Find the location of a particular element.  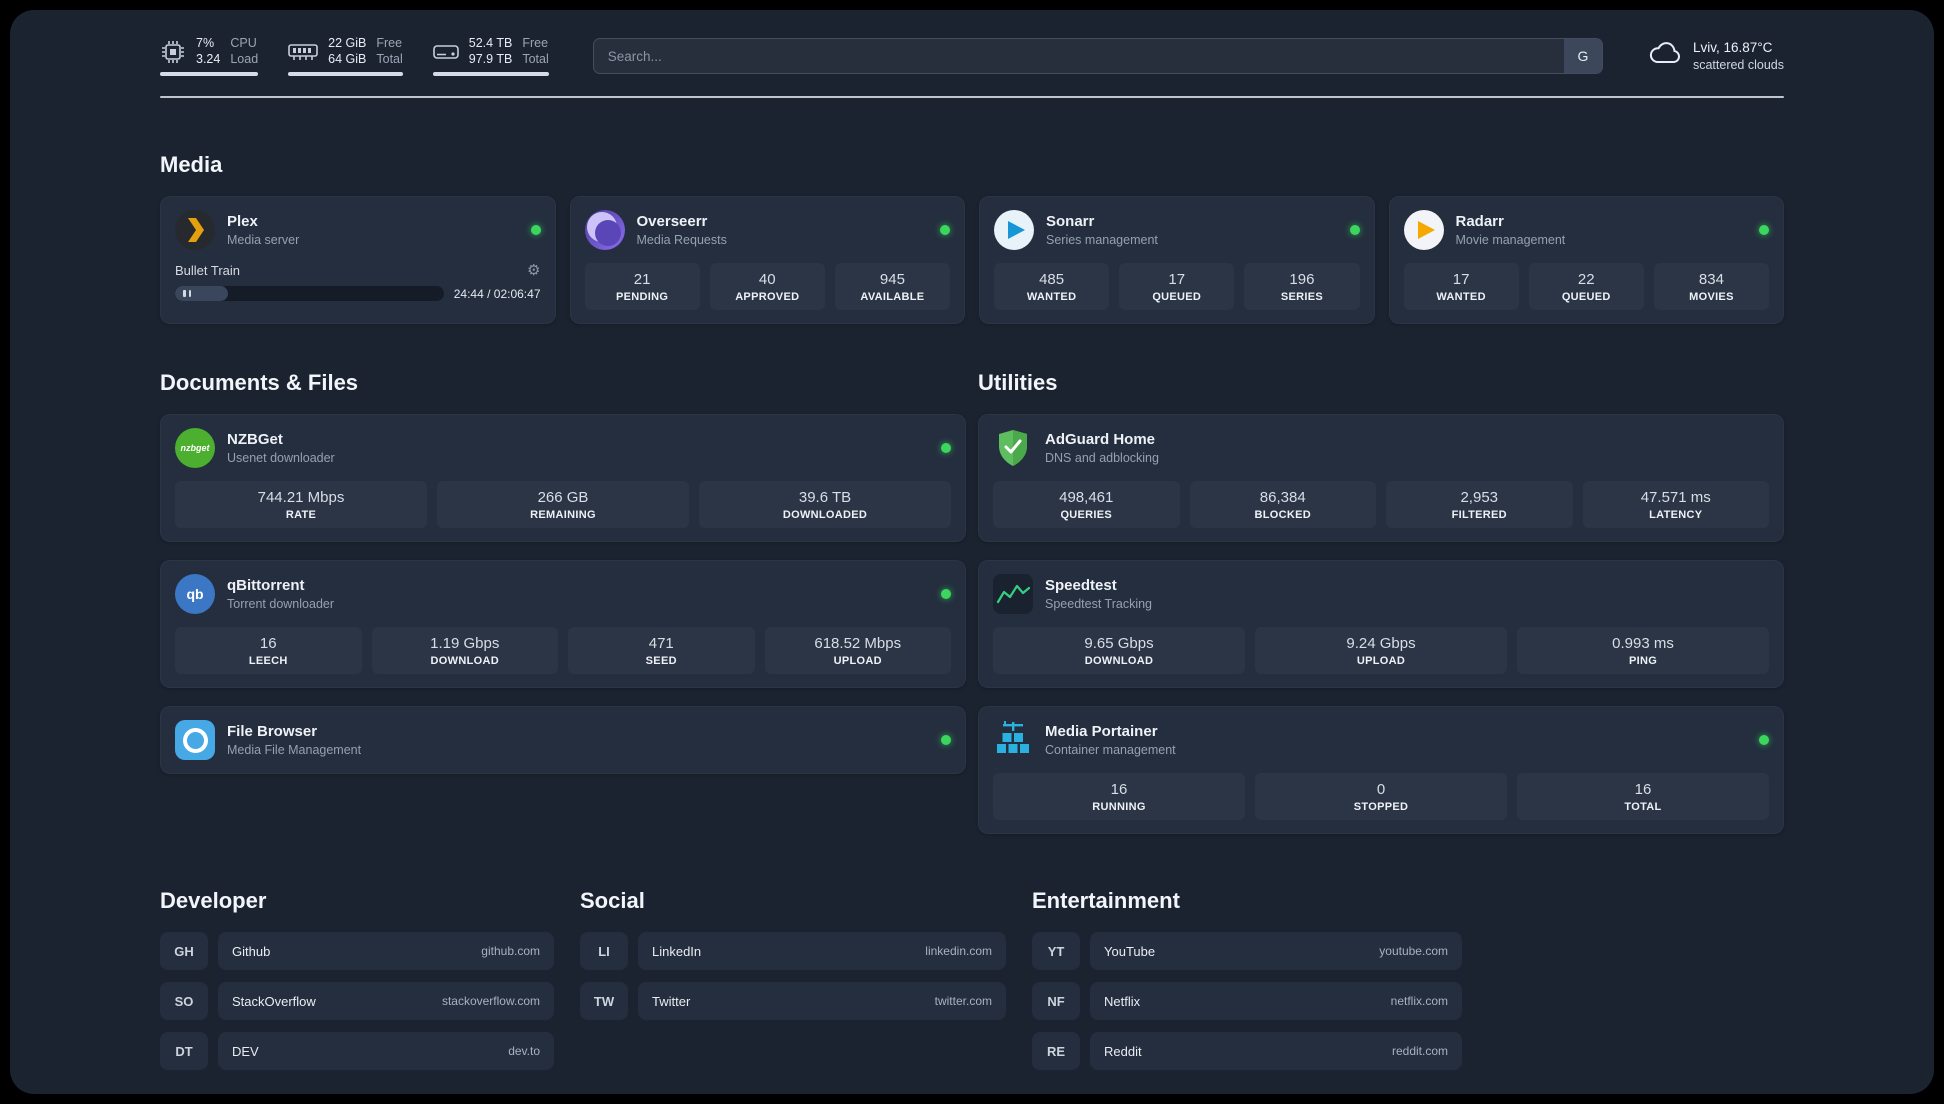

search-engine-button: G is located at coordinates (1582, 56).